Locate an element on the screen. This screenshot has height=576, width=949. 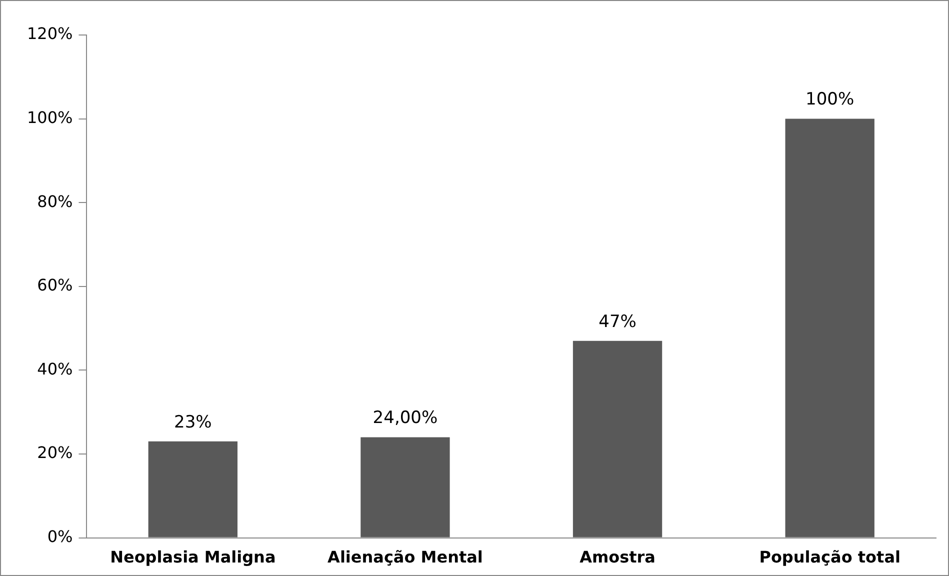
data-label: 24,00% is located at coordinates (405, 418).